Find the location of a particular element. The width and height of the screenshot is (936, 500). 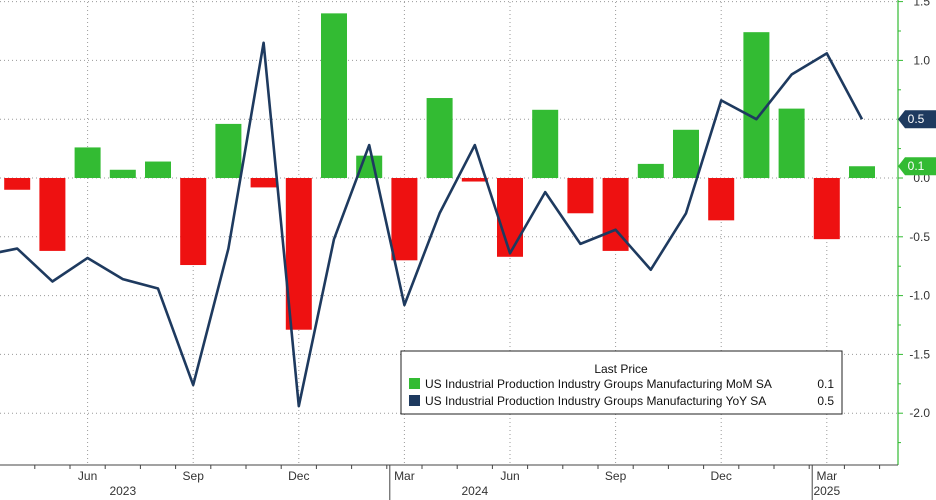

legend-value-yoy: 0.5 is located at coordinates (825, 401).